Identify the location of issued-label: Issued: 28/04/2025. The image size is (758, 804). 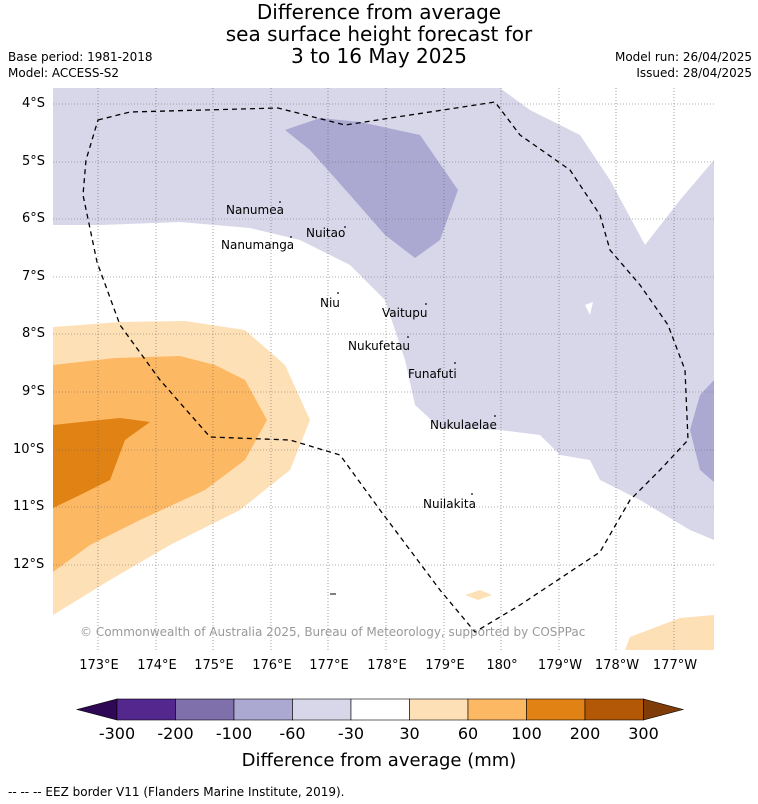
(694, 73).